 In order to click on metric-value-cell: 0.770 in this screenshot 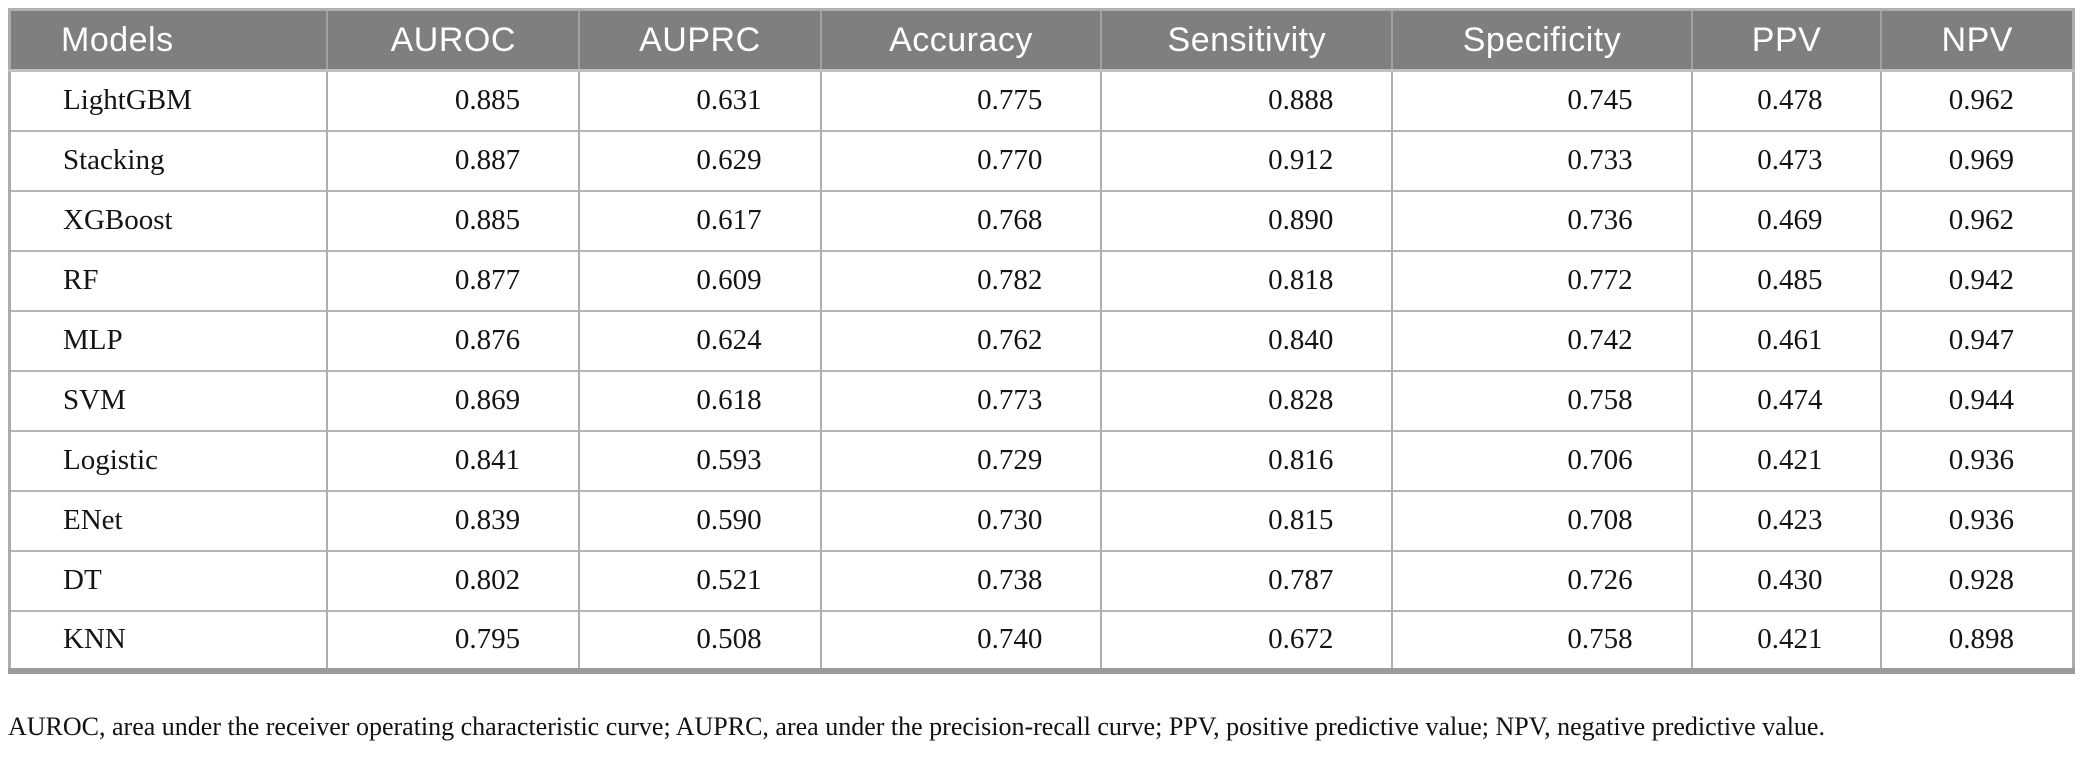, I will do `click(961, 160)`.